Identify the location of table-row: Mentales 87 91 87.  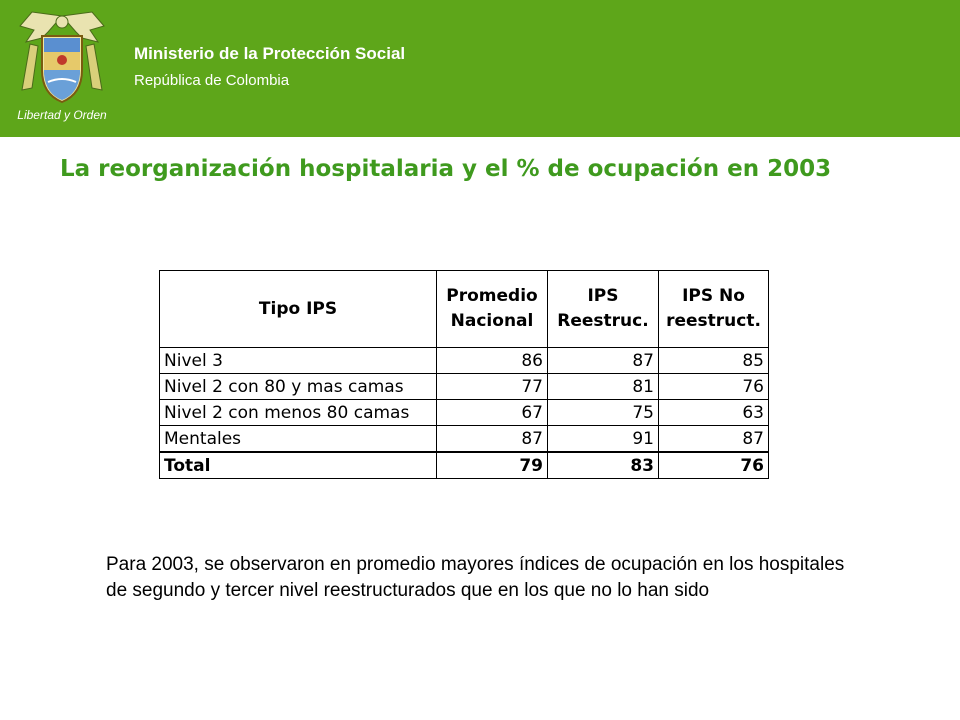
(464, 439).